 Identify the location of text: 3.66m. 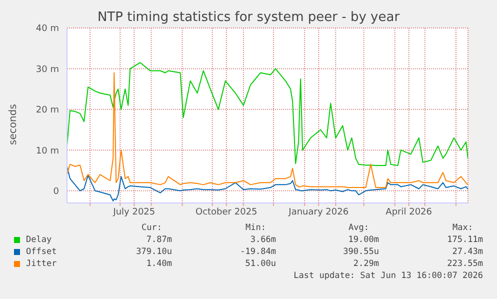
(262, 240).